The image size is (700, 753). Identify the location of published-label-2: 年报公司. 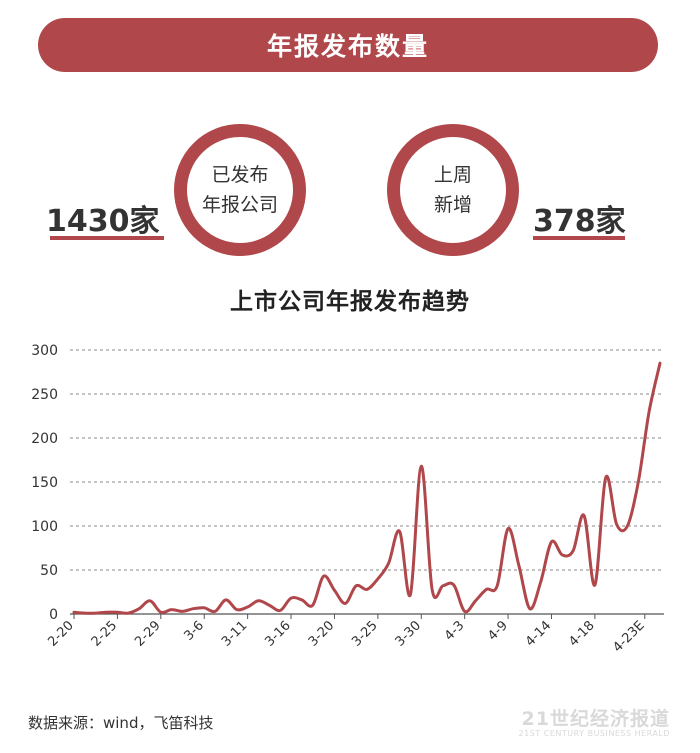
(239, 205).